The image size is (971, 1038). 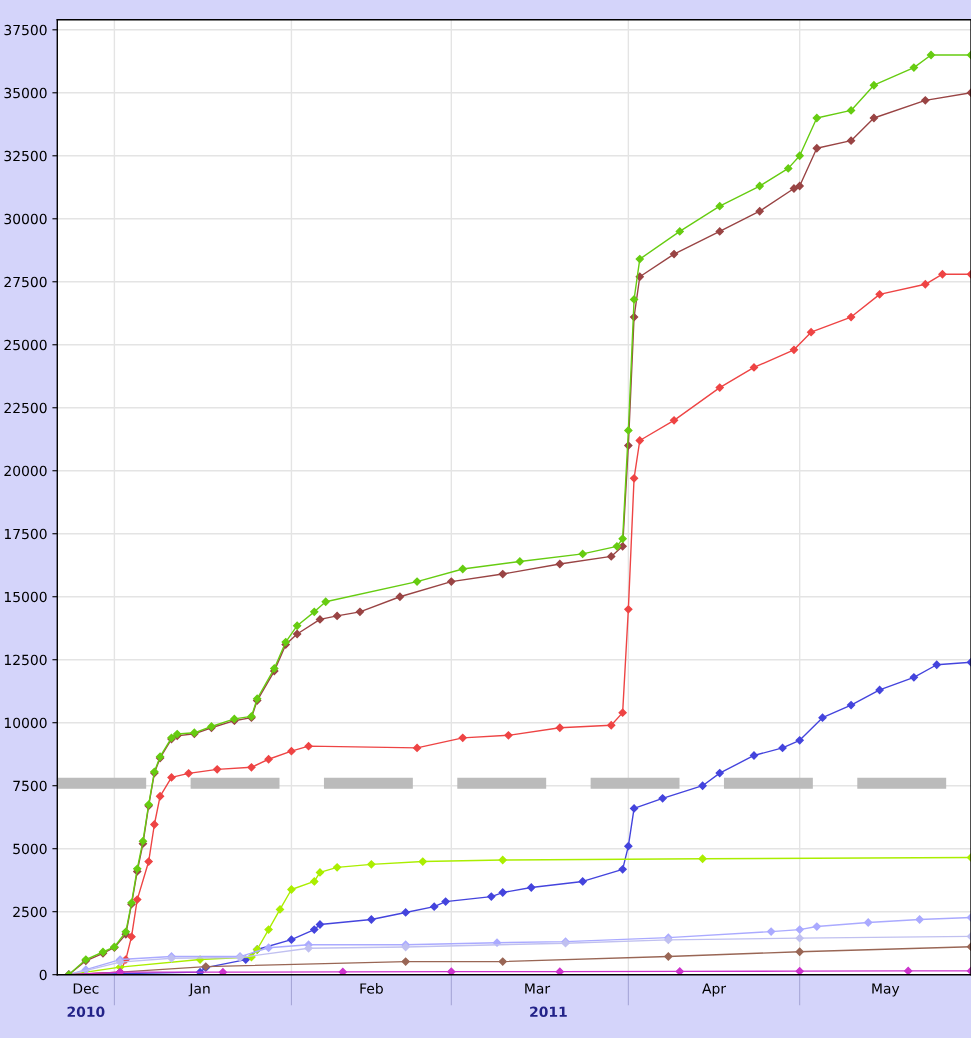 I want to click on y-tick-label: 35000, so click(x=25, y=93).